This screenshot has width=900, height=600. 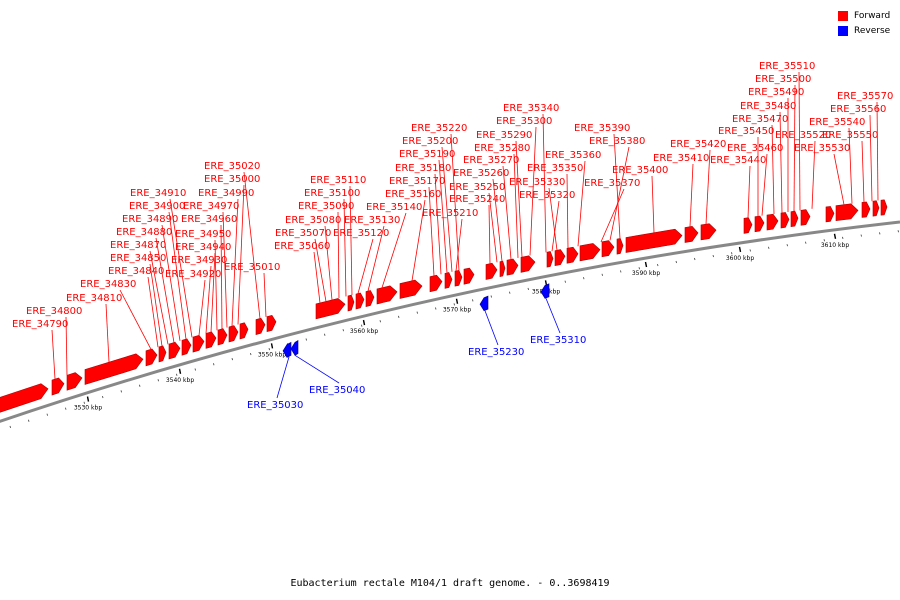 I want to click on forward-gene-label: ERE_35240, so click(x=477, y=199).